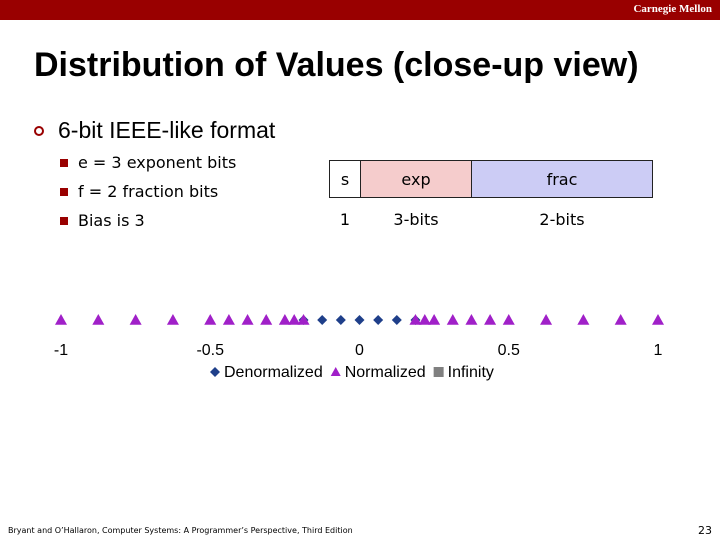 This screenshot has height=540, width=720. Describe the element at coordinates (416, 179) in the screenshot. I see `exp-field: exp` at that location.